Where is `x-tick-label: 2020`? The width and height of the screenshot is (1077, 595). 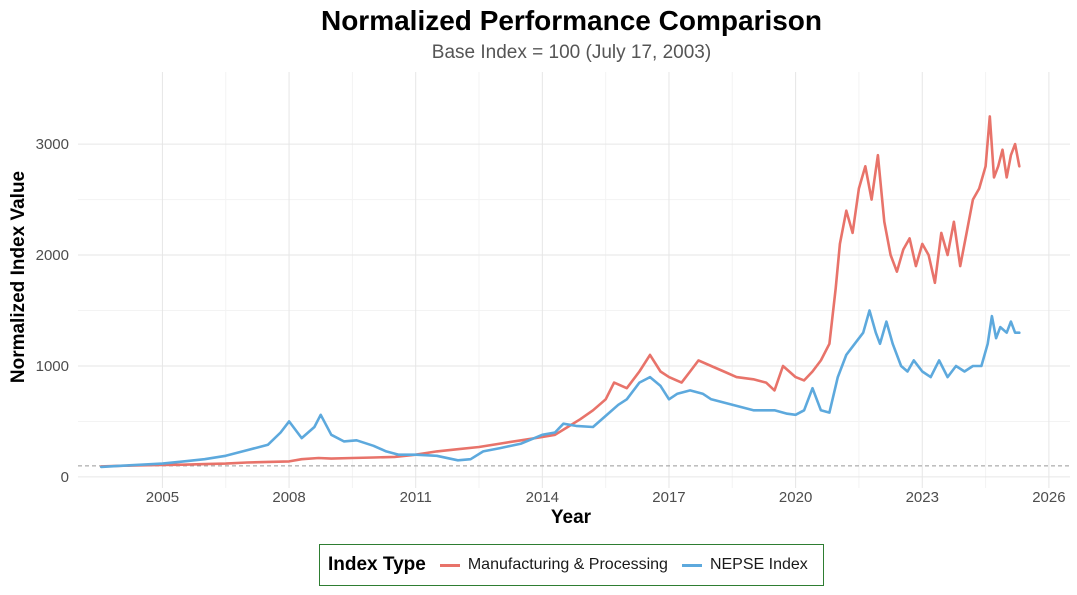 x-tick-label: 2020 is located at coordinates (795, 497).